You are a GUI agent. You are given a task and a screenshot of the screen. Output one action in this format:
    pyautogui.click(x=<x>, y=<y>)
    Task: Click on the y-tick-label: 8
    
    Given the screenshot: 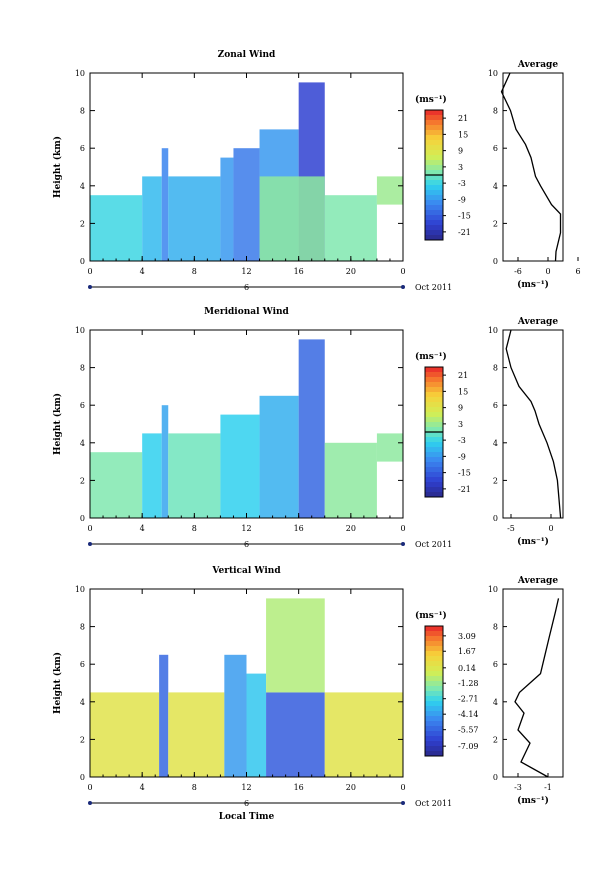 What is the action you would take?
    pyautogui.click(x=82, y=368)
    